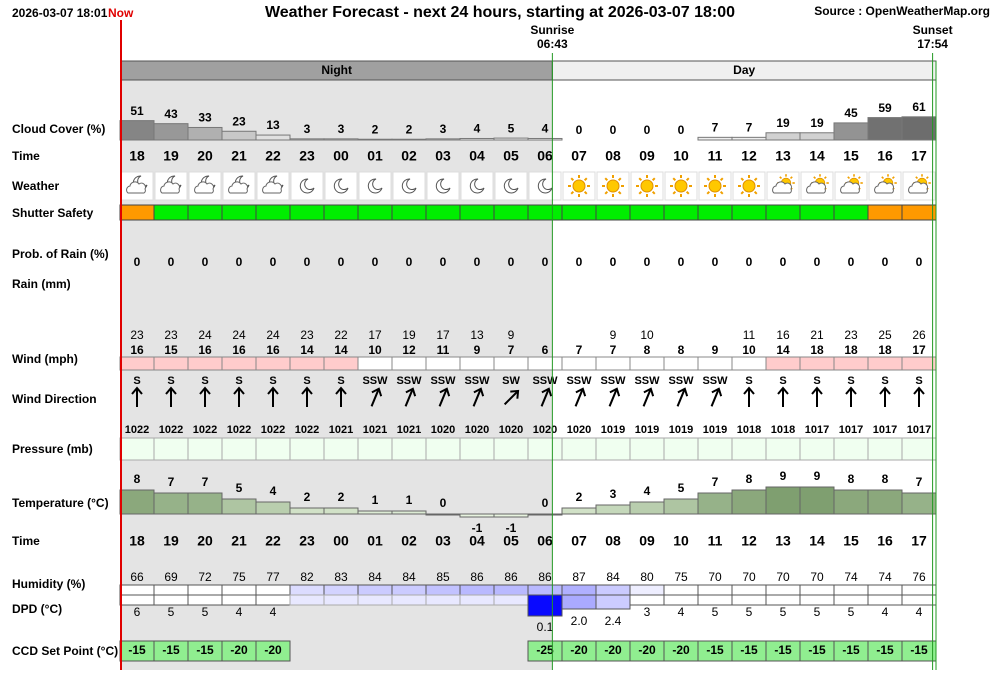 This screenshot has height=680, width=1000. Describe the element at coordinates (545, 156) in the screenshot. I see `hour-label: 06` at that location.